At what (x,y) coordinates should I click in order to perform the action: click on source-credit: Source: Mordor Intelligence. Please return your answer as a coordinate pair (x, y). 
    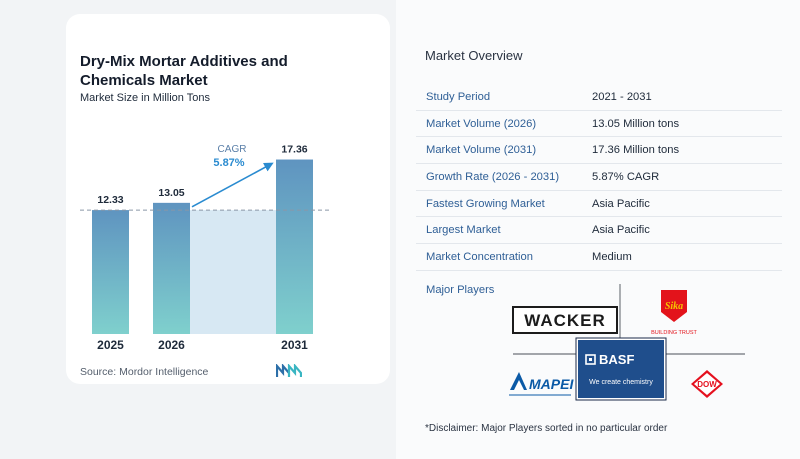
    Looking at the image, I should click on (144, 372).